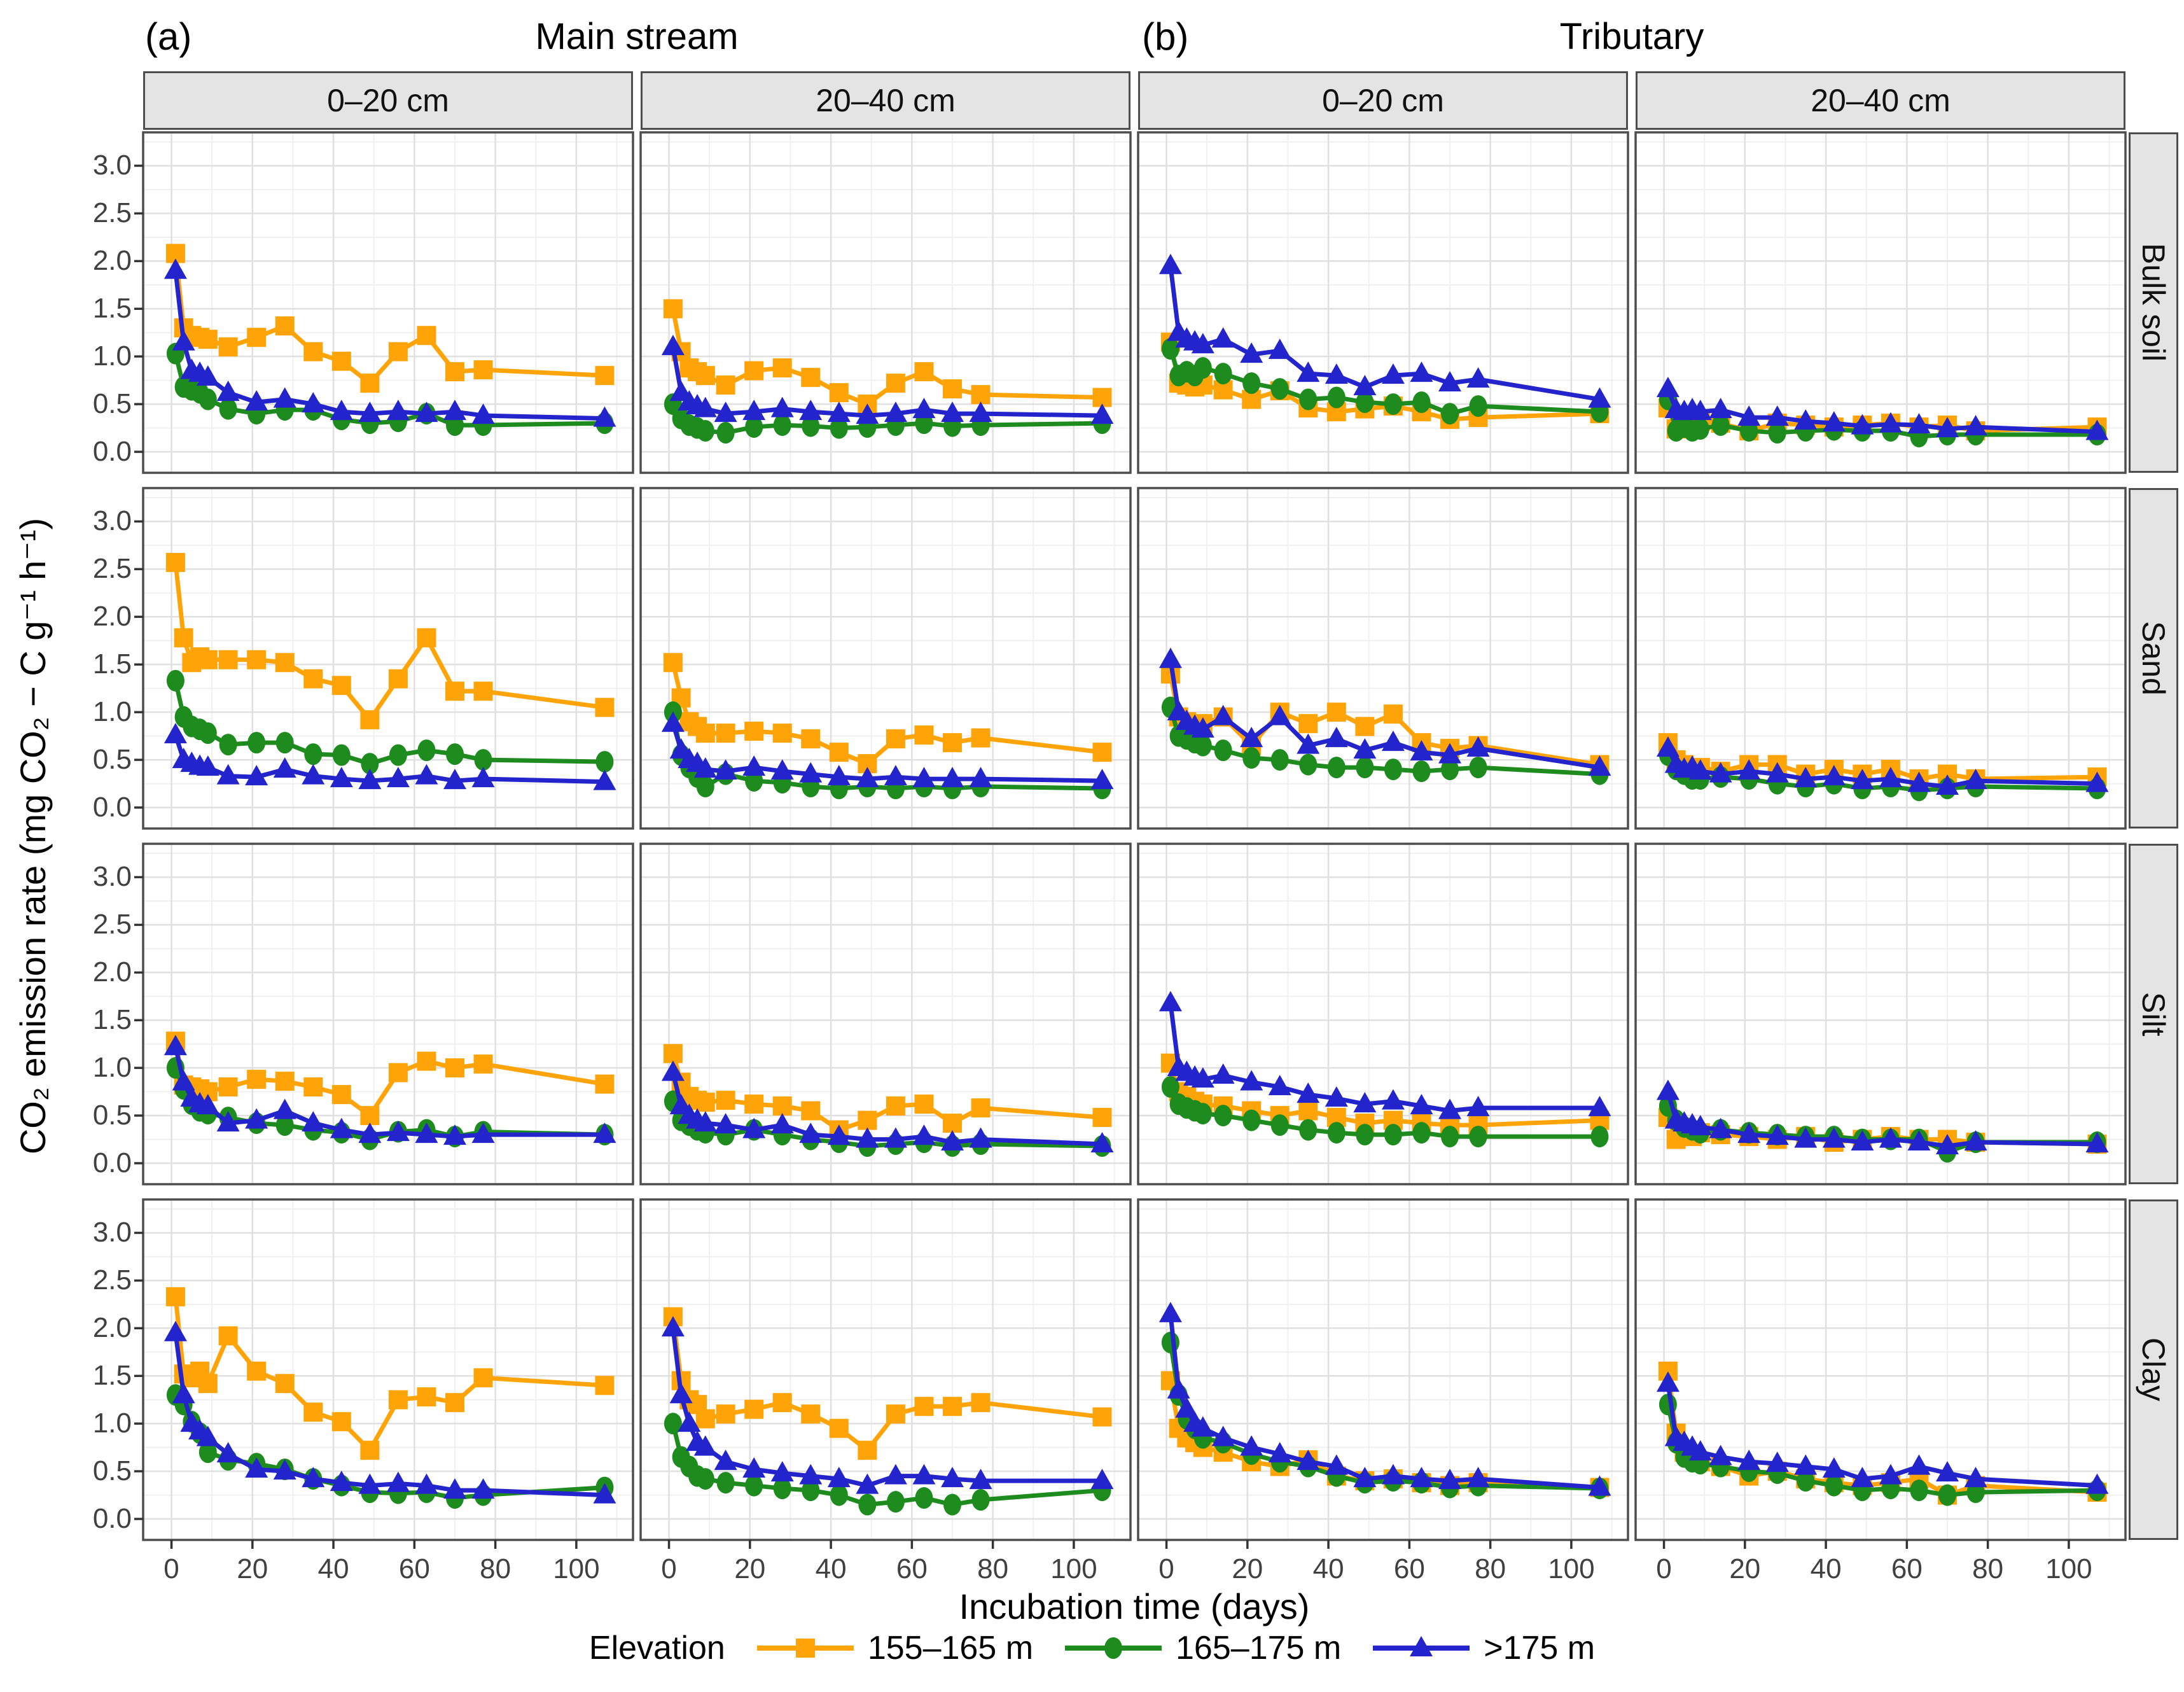 Image resolution: width=2184 pixels, height=1692 pixels. I want to click on panel-bulk-soil-c0, so click(384, 302).